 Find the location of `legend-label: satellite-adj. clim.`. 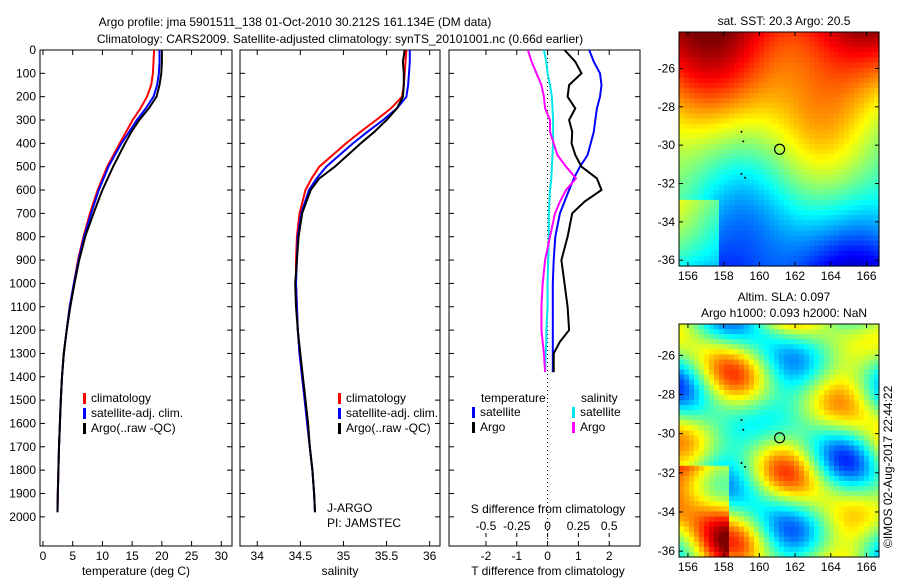

legend-label: satellite-adj. clim. is located at coordinates (137, 413).